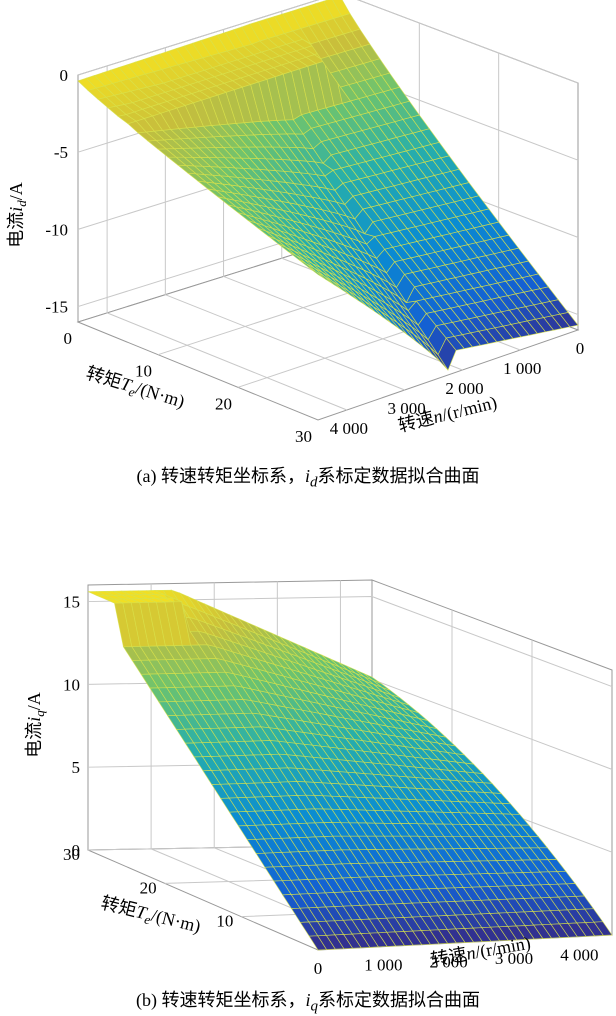 The width and height of the screenshot is (616, 1016). Describe the element at coordinates (76, 767) in the screenshot. I see `z-tick-label: 5` at that location.